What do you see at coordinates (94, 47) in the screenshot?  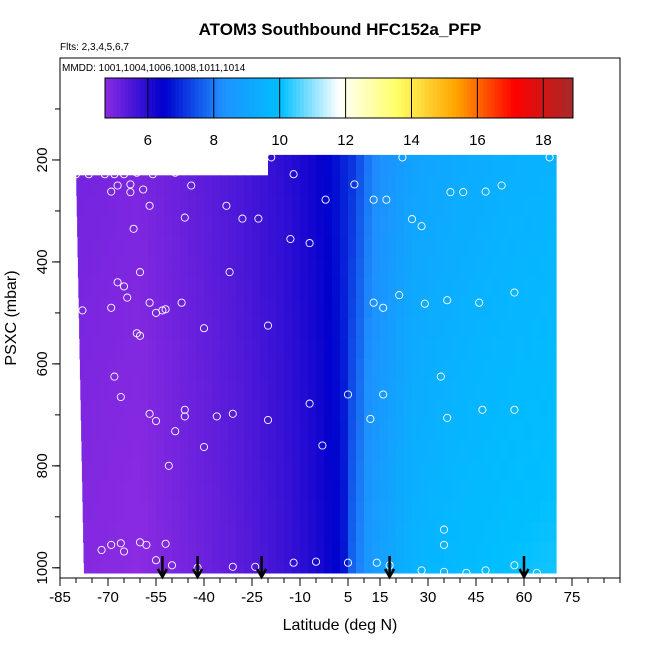 I see `flights-label: Flts: 2,3,4,5,6,7` at bounding box center [94, 47].